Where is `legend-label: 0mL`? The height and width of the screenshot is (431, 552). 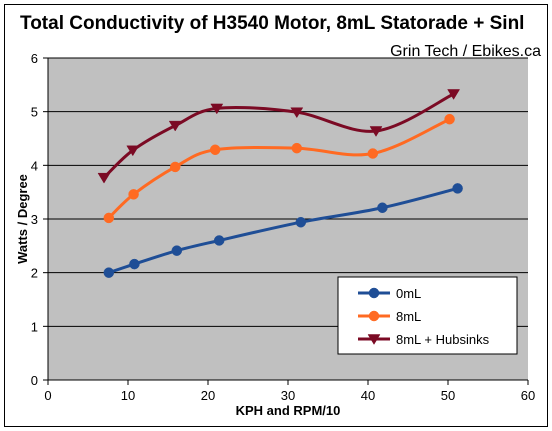
legend-label: 0mL is located at coordinates (408, 293).